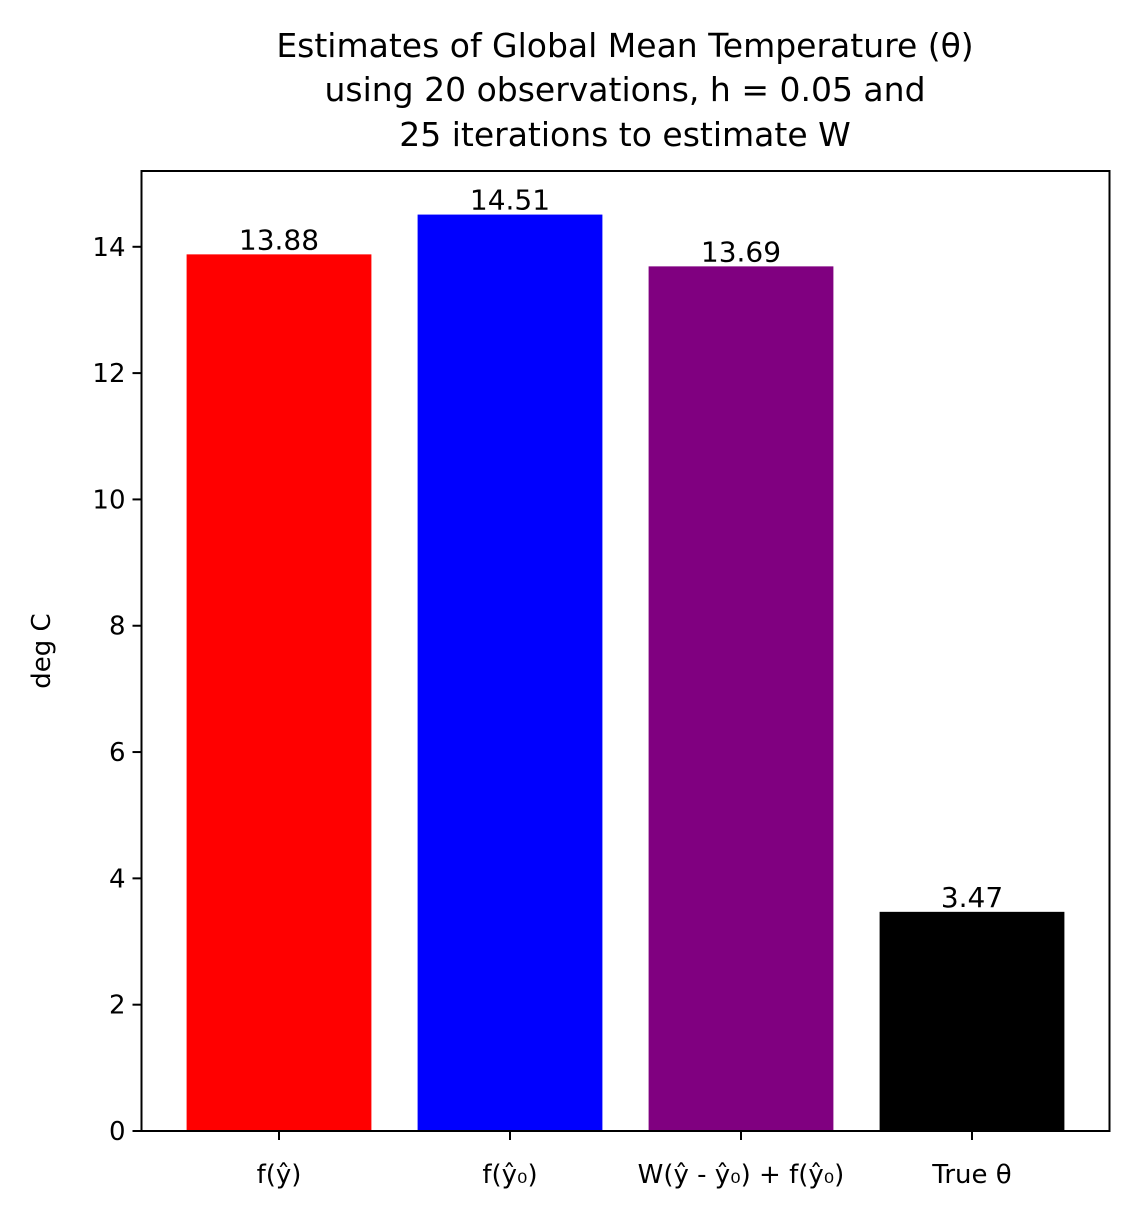  What do you see at coordinates (741, 1175) in the screenshot?
I see `x-tick-label: W(ŷ - ŷ₀) + f(ŷ₀)` at bounding box center [741, 1175].